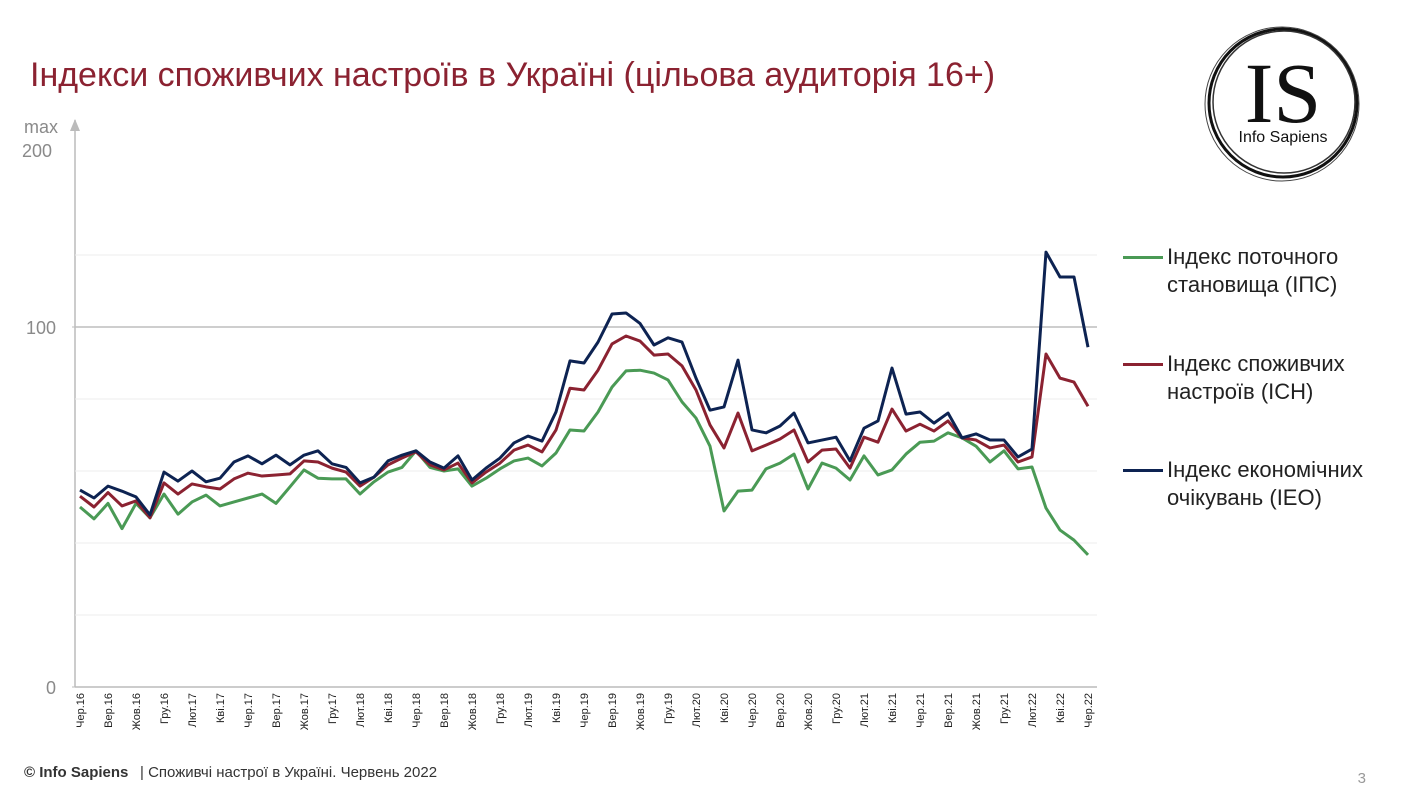  I want to click on legend-label: Індекс економічних очікувань (ІЕО), so click(1265, 483).